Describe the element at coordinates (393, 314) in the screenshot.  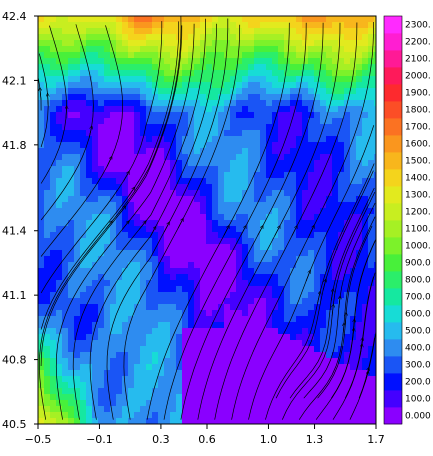
I see `colorbar-swatch` at that location.